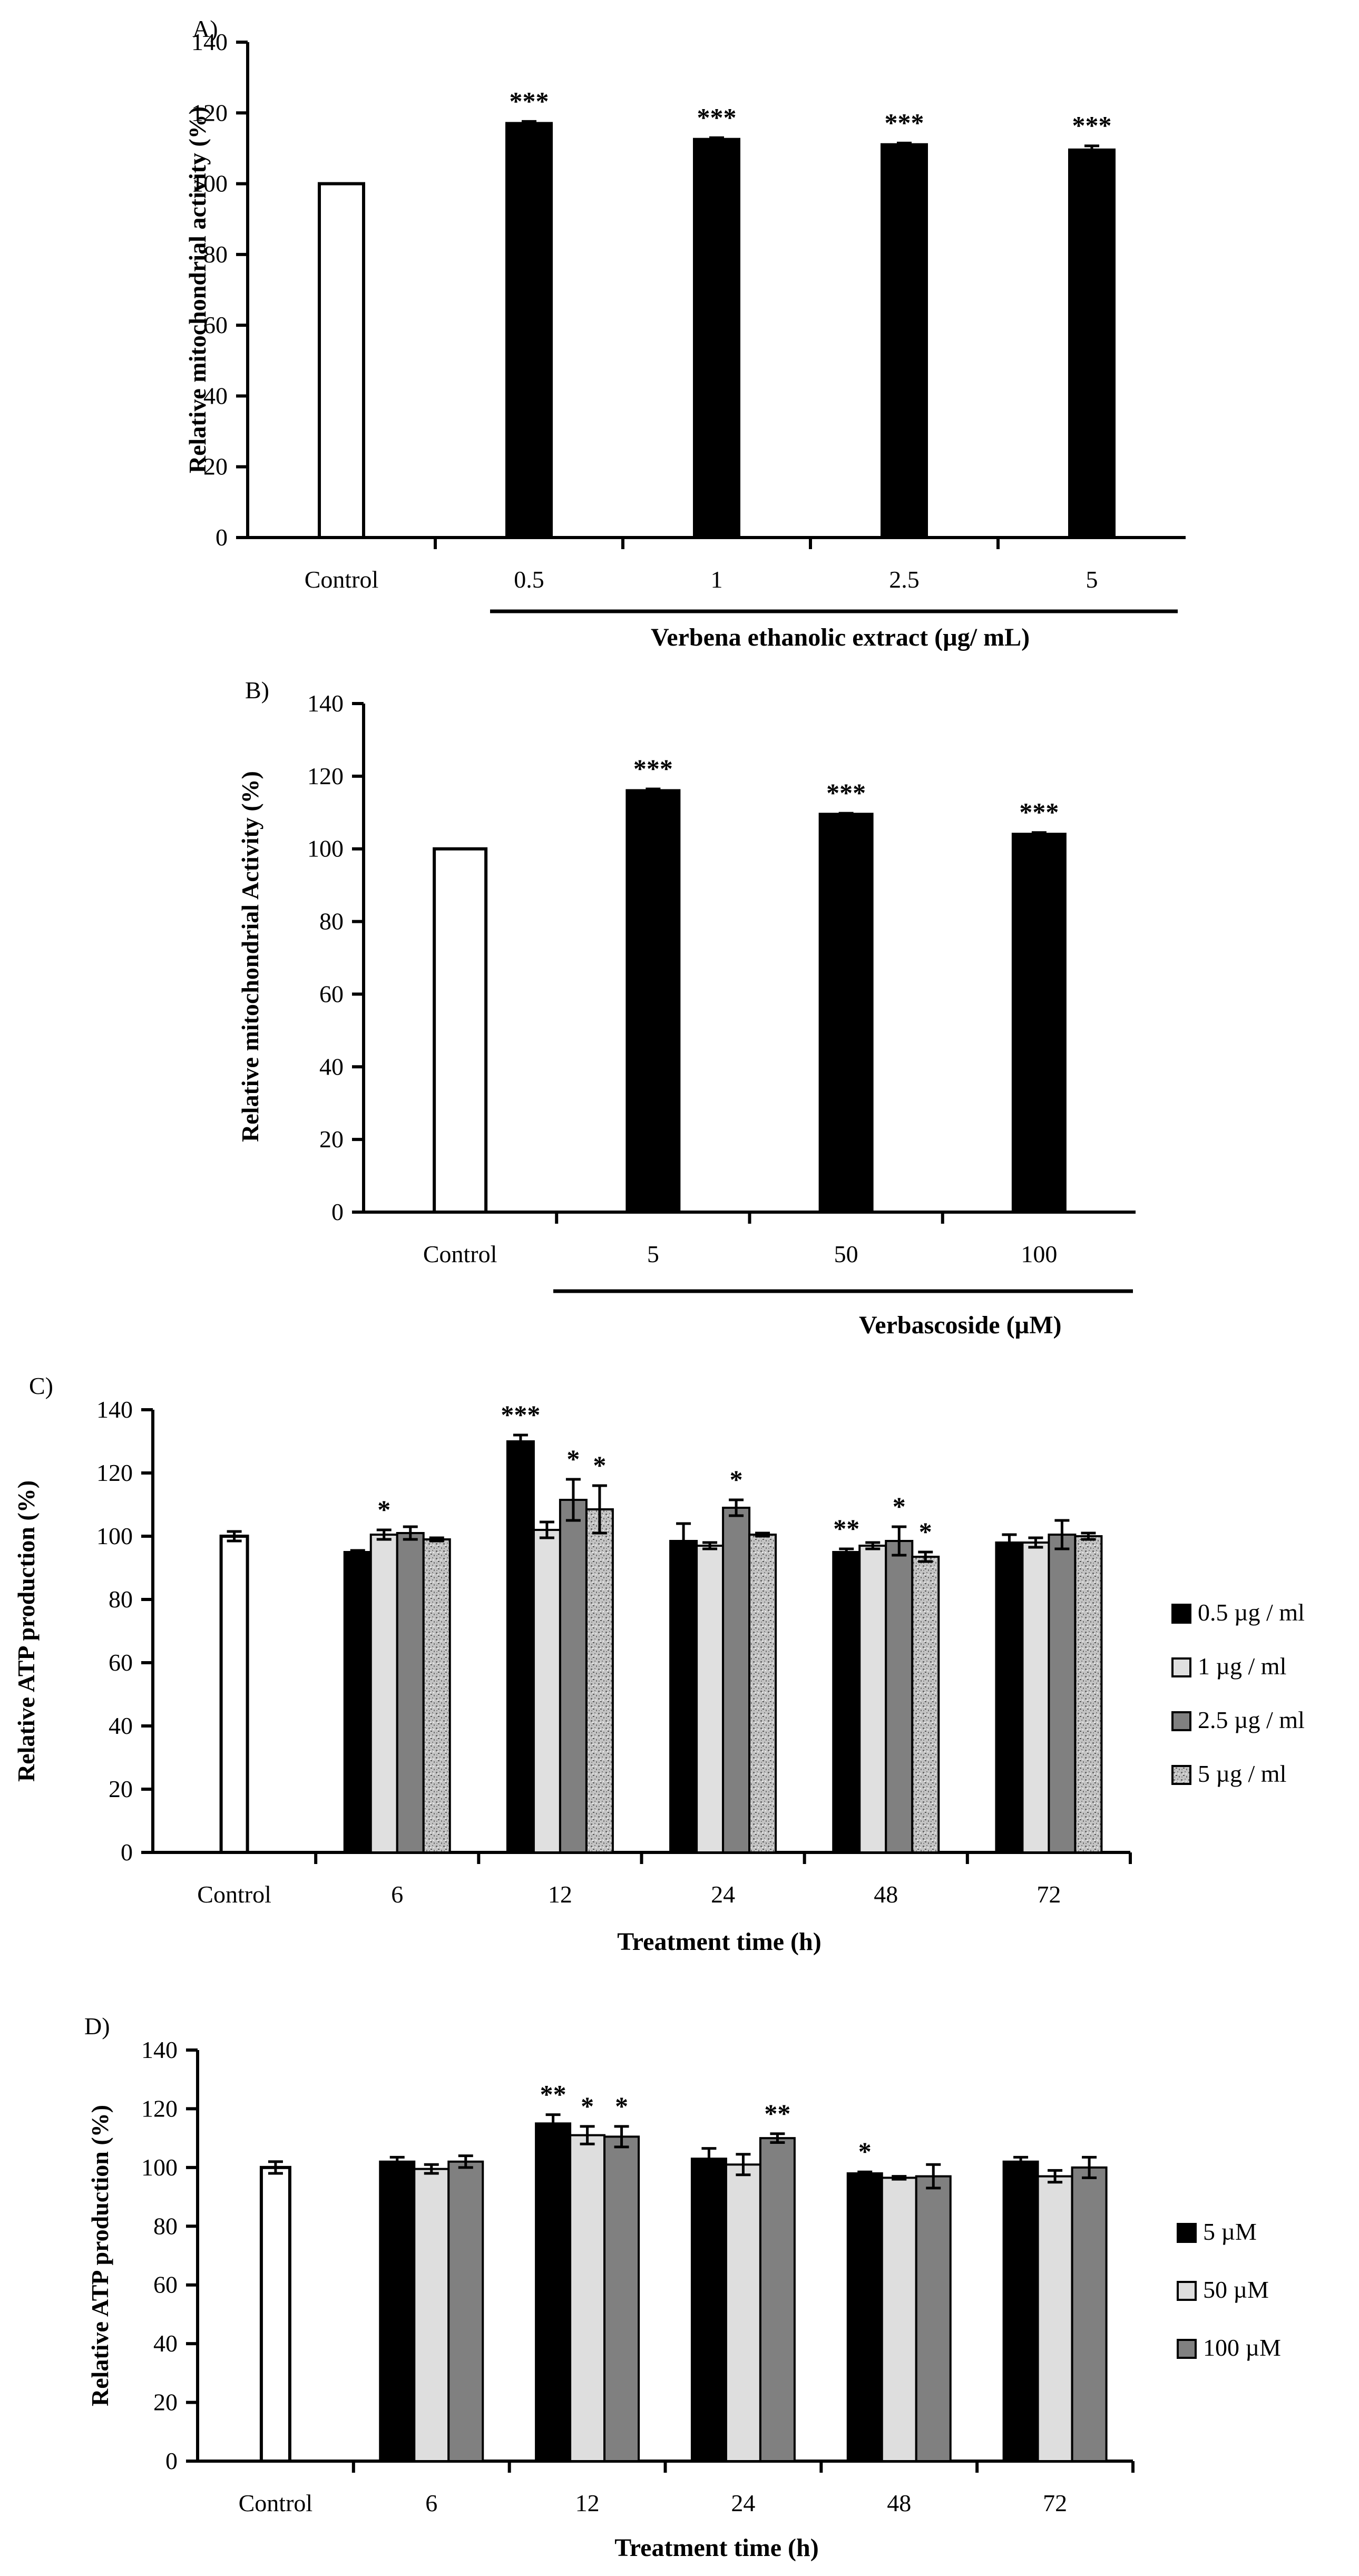  Describe the element at coordinates (257, 690) in the screenshot. I see `panel-label: B)` at that location.